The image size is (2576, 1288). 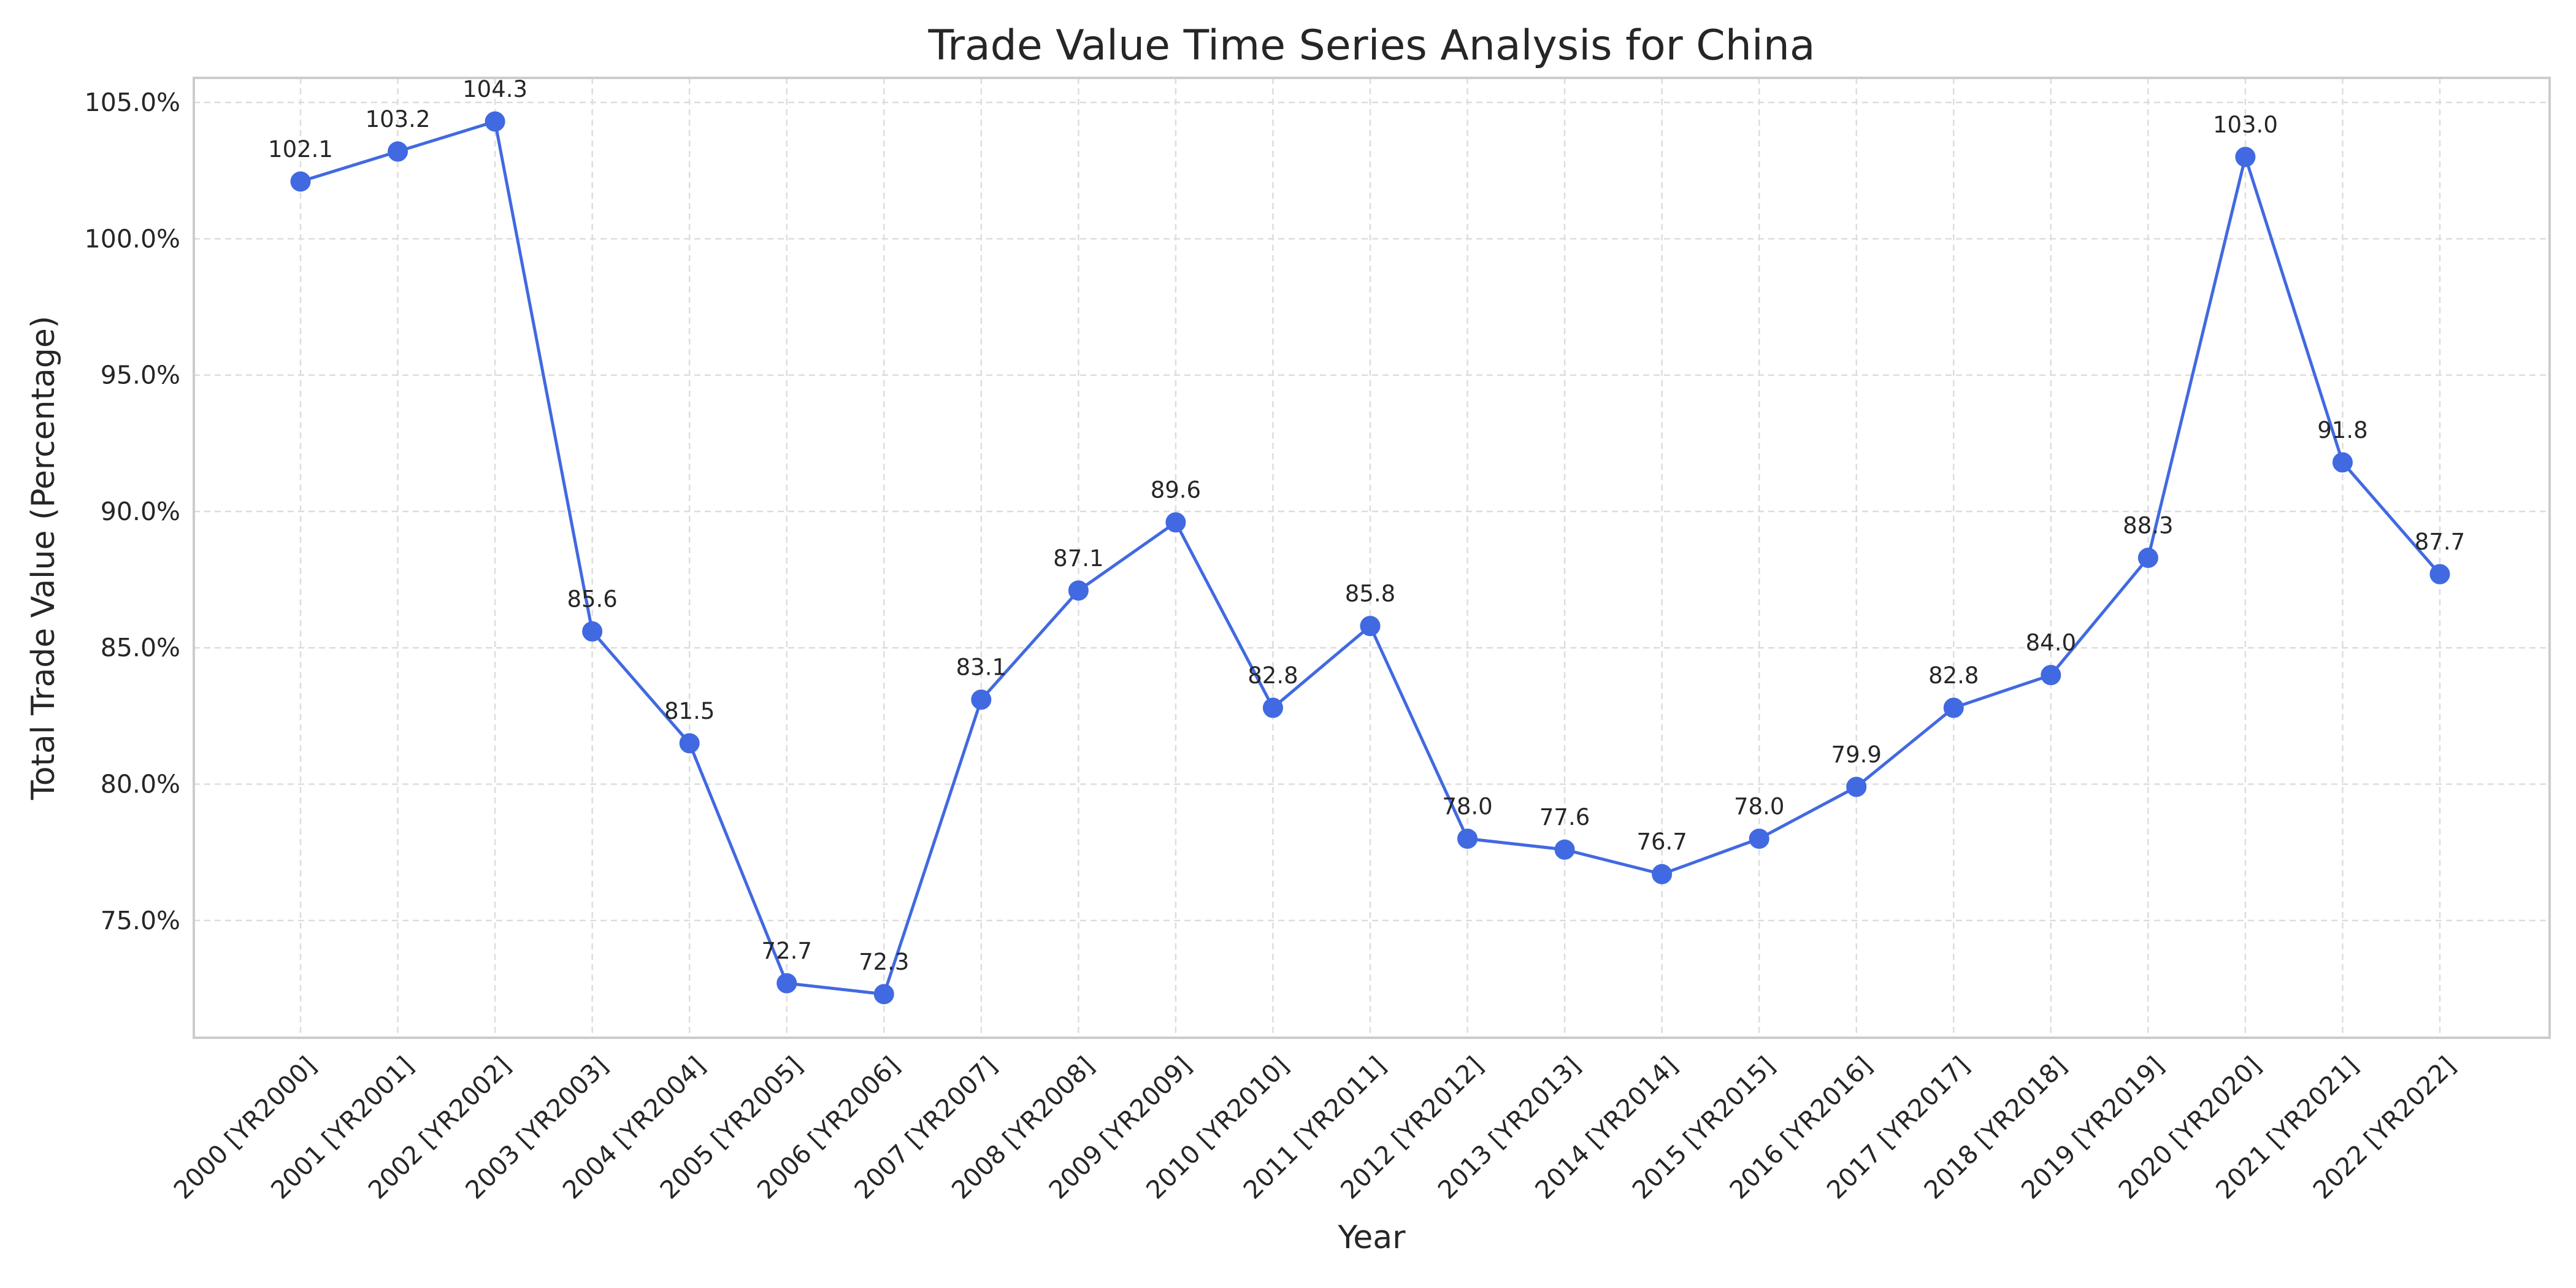 What do you see at coordinates (140, 511) in the screenshot?
I see `y-tick-label: 90.0%` at bounding box center [140, 511].